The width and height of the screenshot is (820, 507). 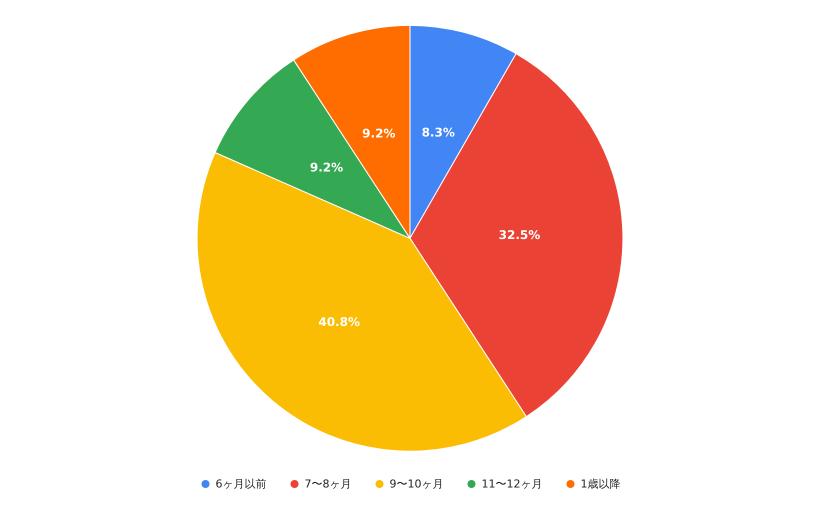 What do you see at coordinates (417, 484) in the screenshot?
I see `legend-label: 9〜10ヶ月` at bounding box center [417, 484].